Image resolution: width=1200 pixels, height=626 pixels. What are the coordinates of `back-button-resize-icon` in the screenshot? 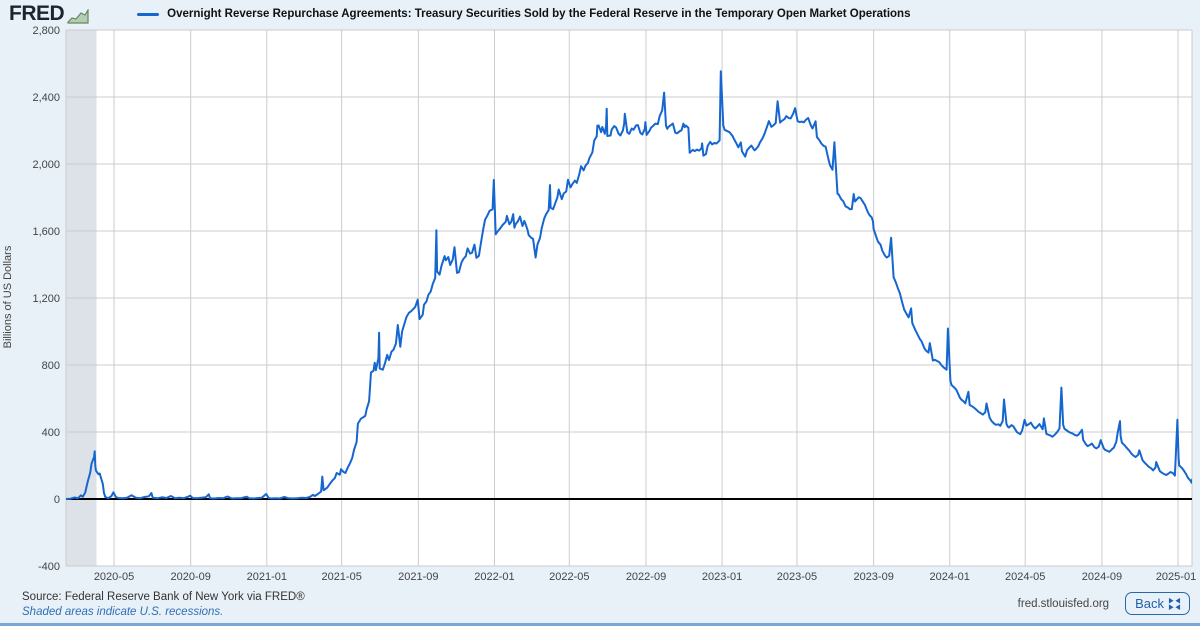 It's located at (1174, 603).